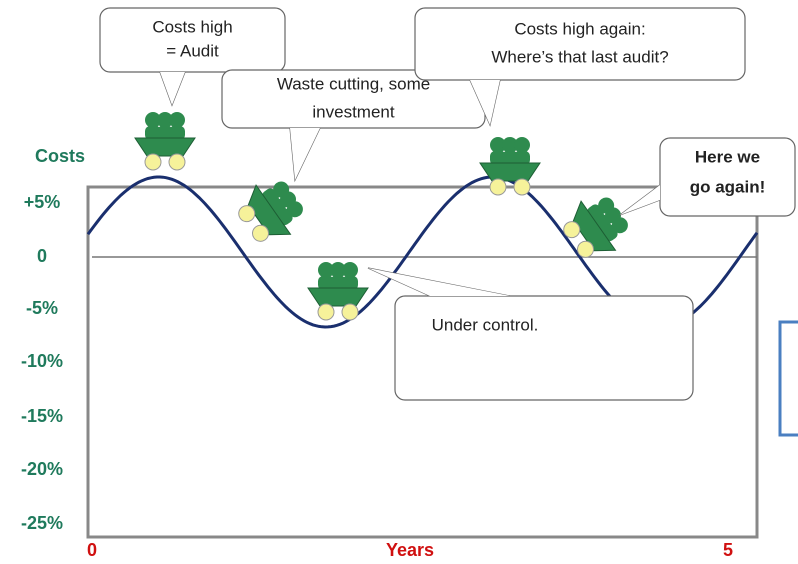  Describe the element at coordinates (353, 111) in the screenshot. I see `callout-text: investment` at that location.